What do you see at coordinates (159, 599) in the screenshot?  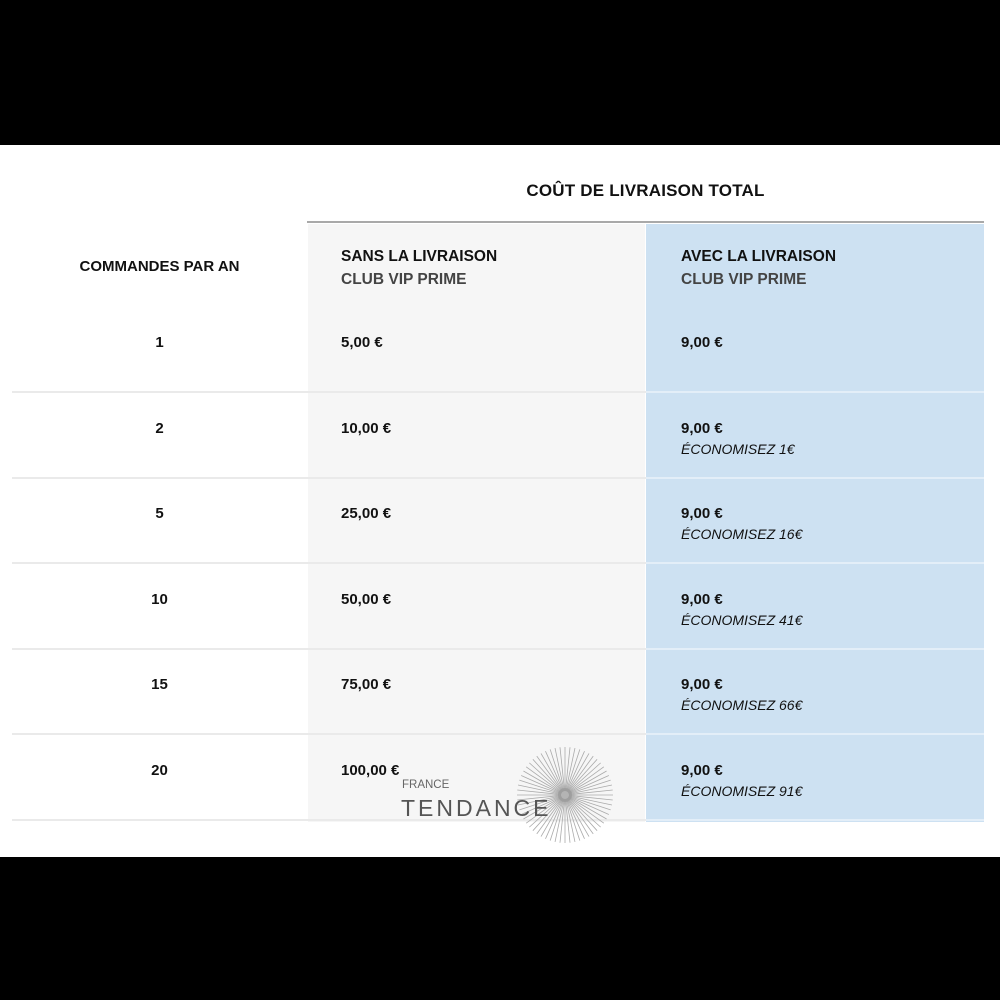 I see `orders-cell: 10` at bounding box center [159, 599].